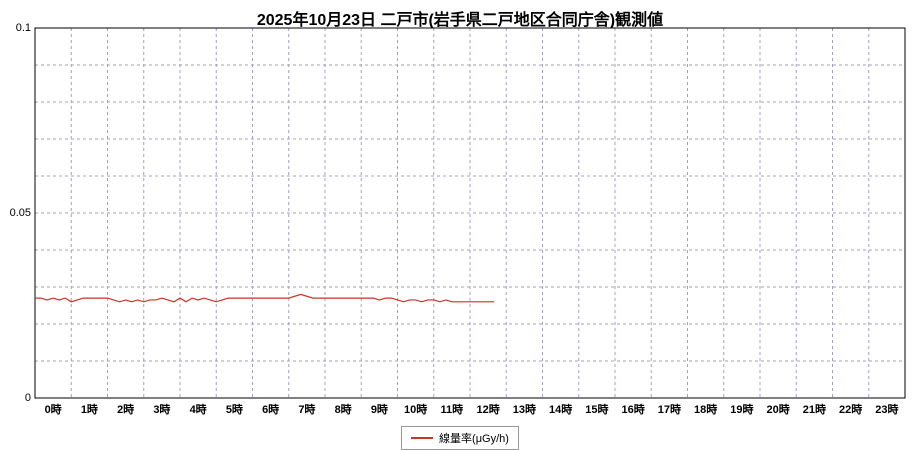 The width and height of the screenshot is (920, 450). What do you see at coordinates (162, 410) in the screenshot?
I see `x-tick-label: 3時` at bounding box center [162, 410].